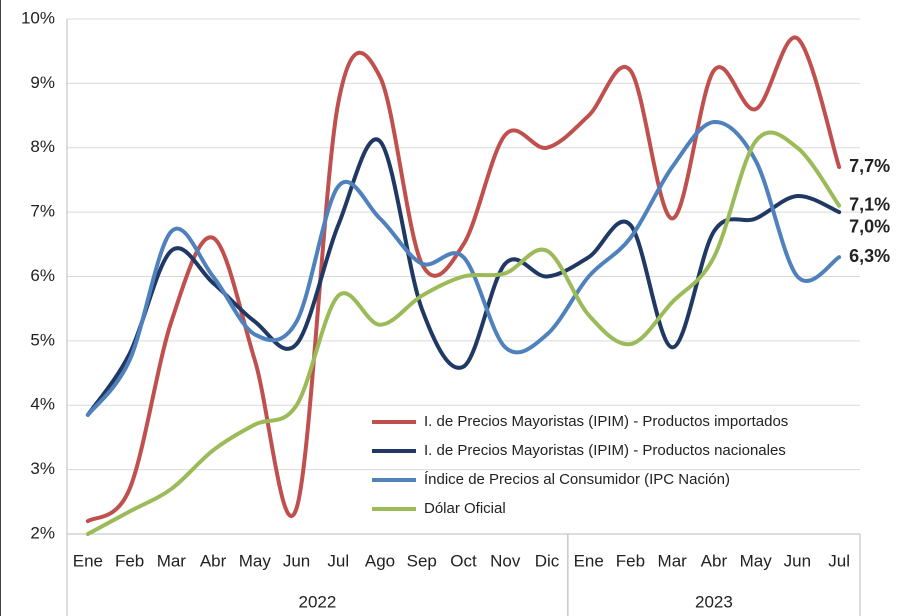  Describe the element at coordinates (42, 404) in the screenshot. I see `y-tick-label: 4%` at that location.